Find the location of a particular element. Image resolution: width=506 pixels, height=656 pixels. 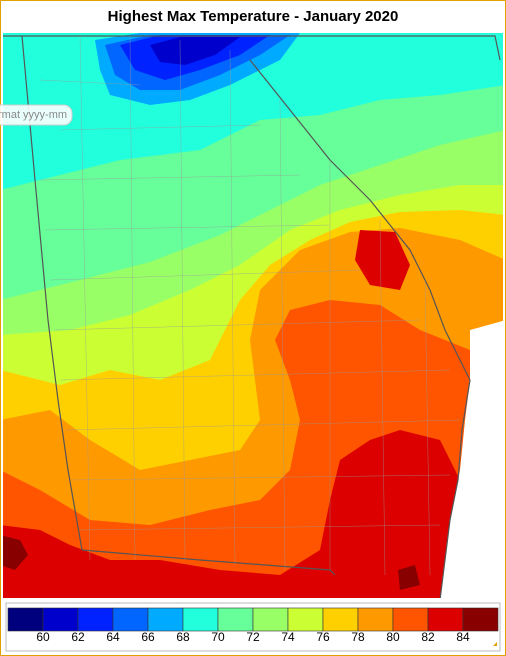

legend-tick-label: 72 is located at coordinates (253, 637).